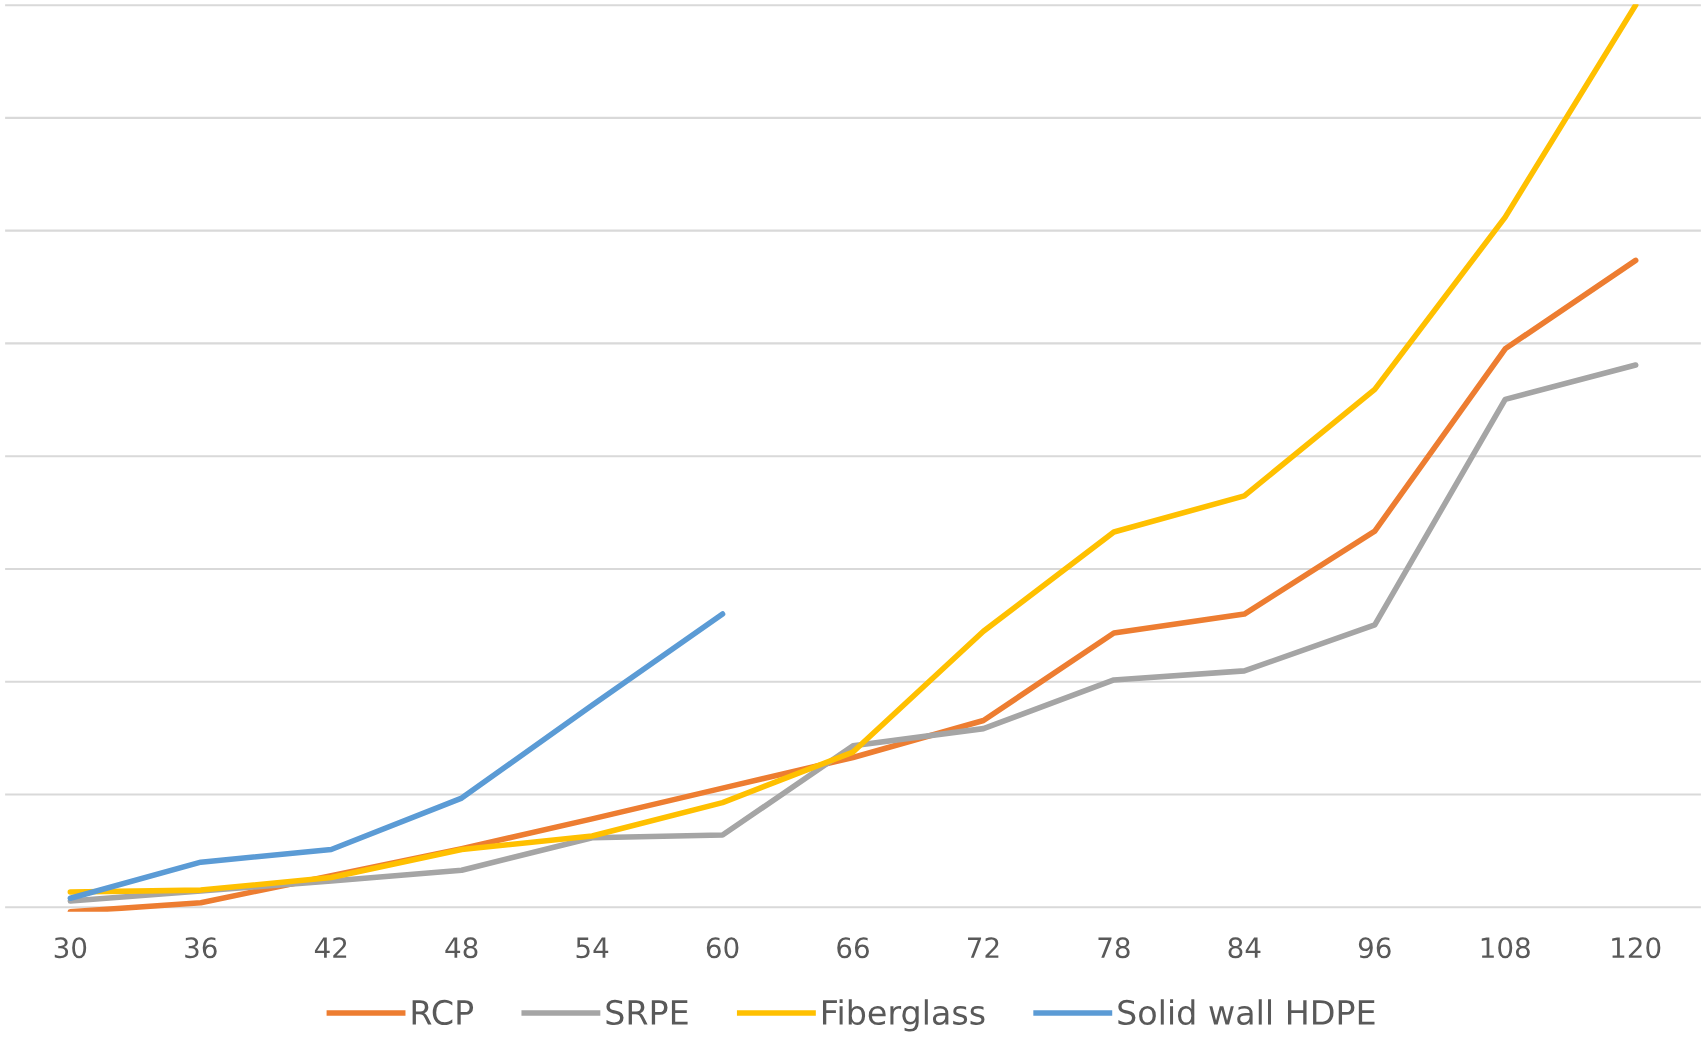 This screenshot has height=1048, width=1706. Describe the element at coordinates (70, 948) in the screenshot. I see `x-tick-label: 30` at that location.